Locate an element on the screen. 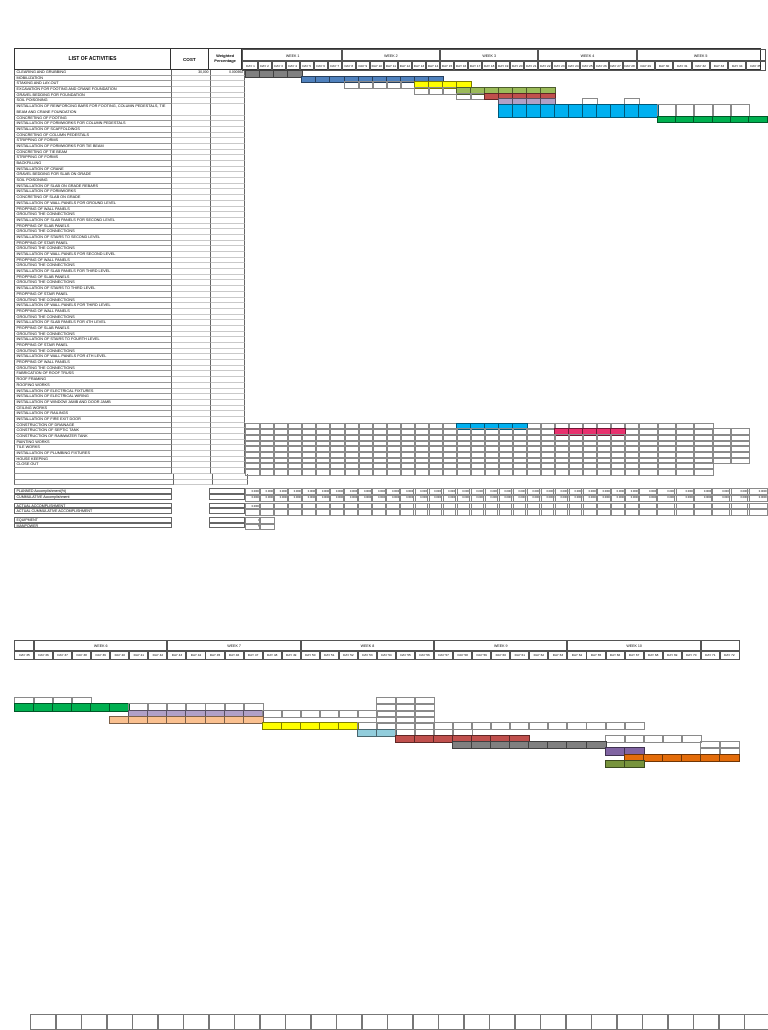 This screenshot has width=768, height=1030. activity-label: GRAVEL BEDDING FOR SLAB ON GRADE is located at coordinates (93, 175).